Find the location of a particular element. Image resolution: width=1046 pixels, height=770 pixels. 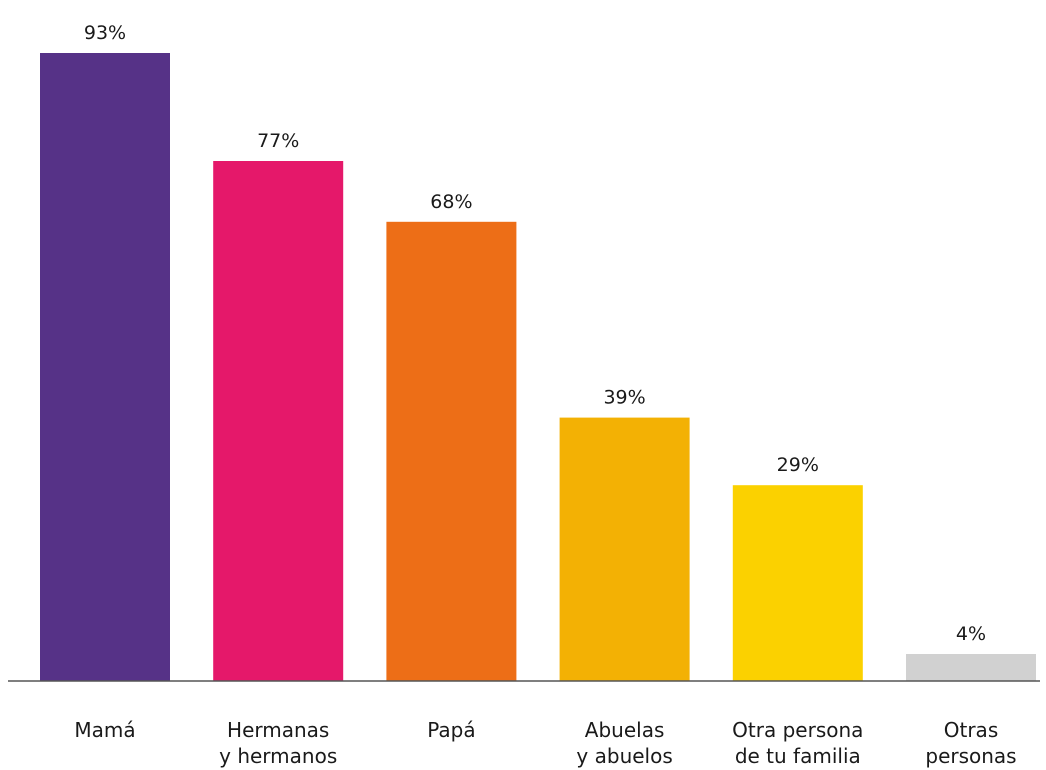

category-label-line: Otras is located at coordinates (971, 730).